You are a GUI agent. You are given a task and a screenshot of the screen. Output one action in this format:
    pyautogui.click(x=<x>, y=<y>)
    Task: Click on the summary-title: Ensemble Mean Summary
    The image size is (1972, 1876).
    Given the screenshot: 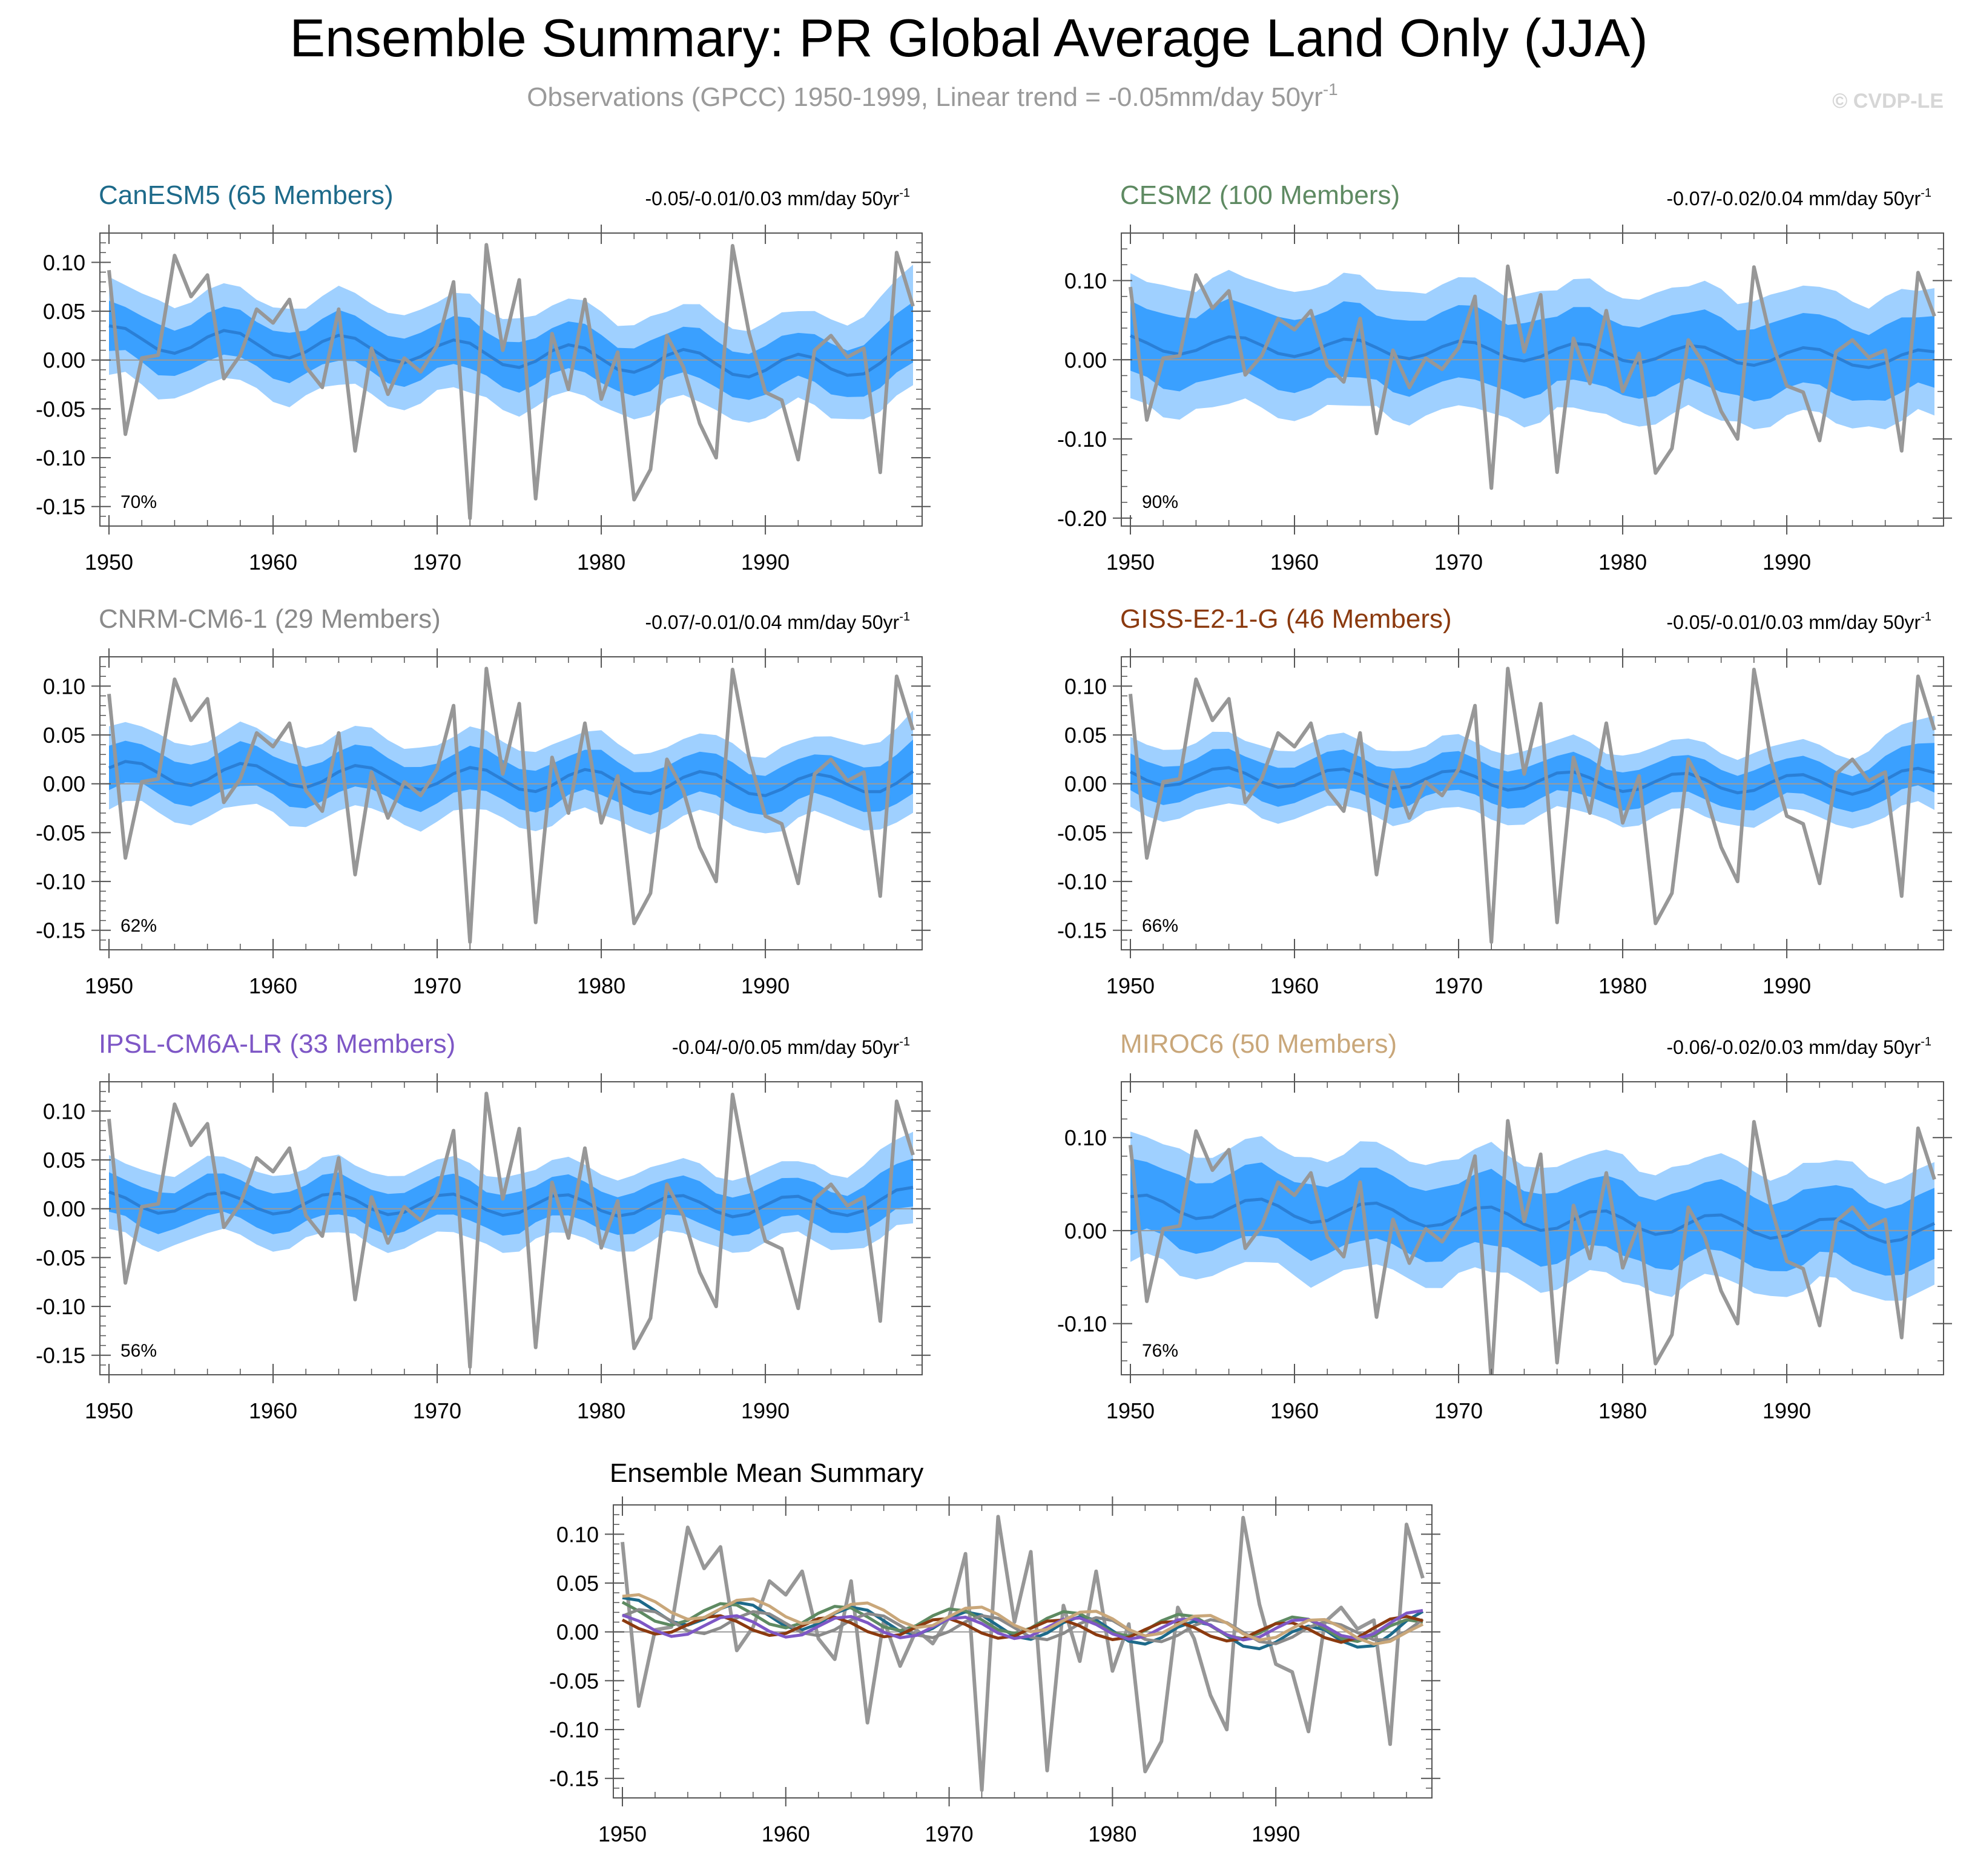 What is the action you would take?
    pyautogui.click(x=766, y=1473)
    